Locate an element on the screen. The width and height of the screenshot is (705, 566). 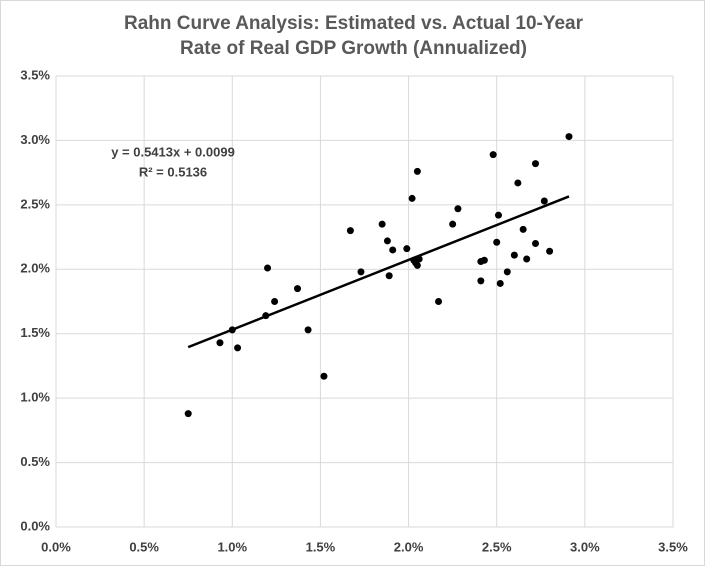
y-tick-label: 2.0% is located at coordinates (35, 268).